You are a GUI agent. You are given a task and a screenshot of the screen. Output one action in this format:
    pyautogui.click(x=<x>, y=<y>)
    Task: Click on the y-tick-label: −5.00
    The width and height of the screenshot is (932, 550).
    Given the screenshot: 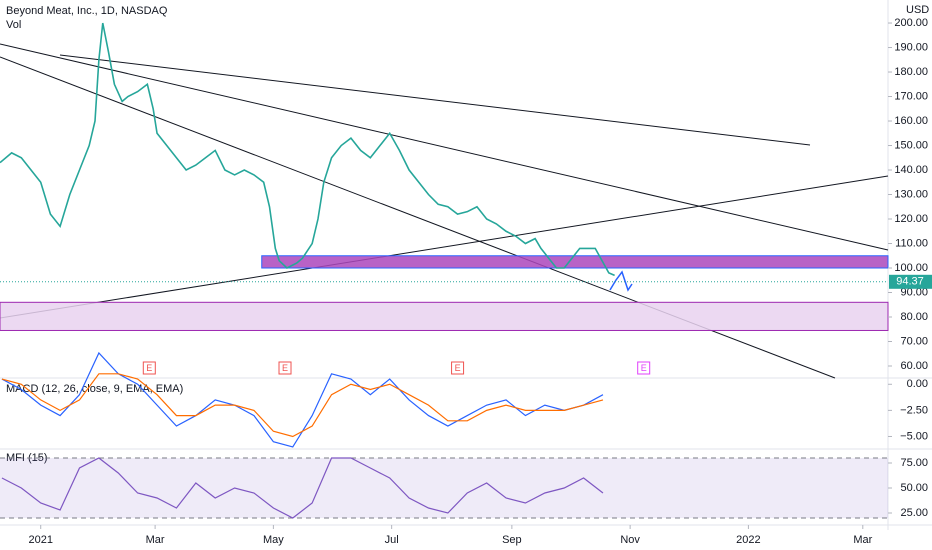 What is the action you would take?
    pyautogui.click(x=914, y=436)
    